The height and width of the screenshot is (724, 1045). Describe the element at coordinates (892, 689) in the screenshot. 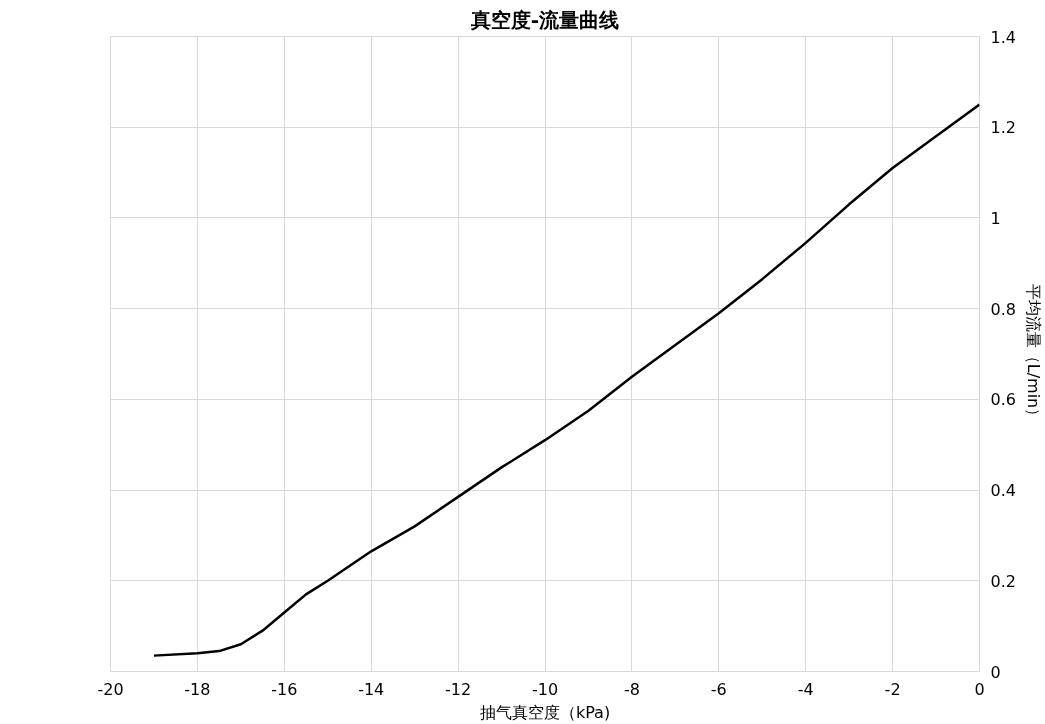

I see `x-tick-label: -2` at that location.